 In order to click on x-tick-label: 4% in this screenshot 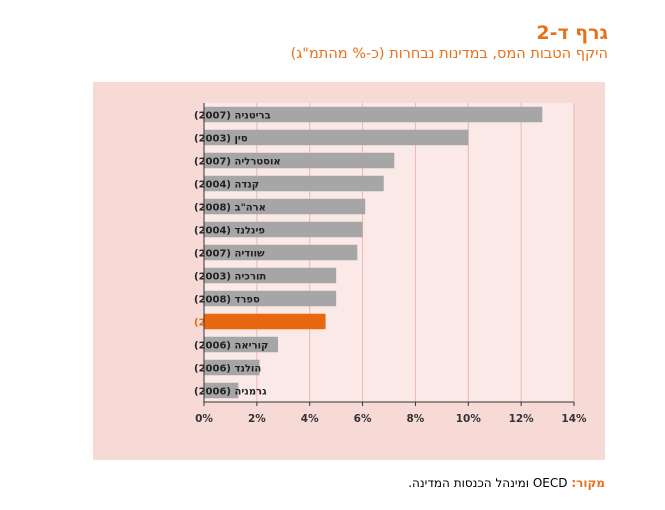, I will do `click(310, 419)`.